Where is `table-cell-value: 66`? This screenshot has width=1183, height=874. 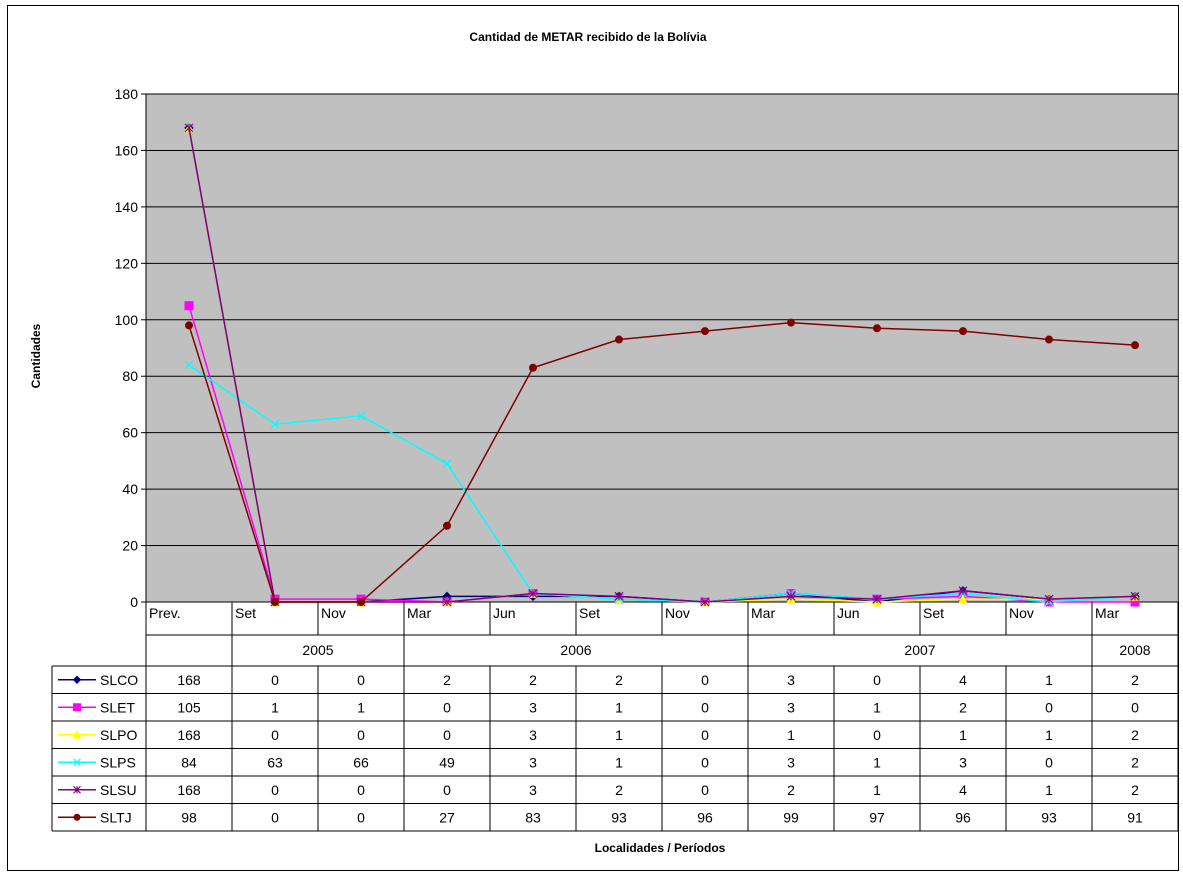 table-cell-value: 66 is located at coordinates (361, 762).